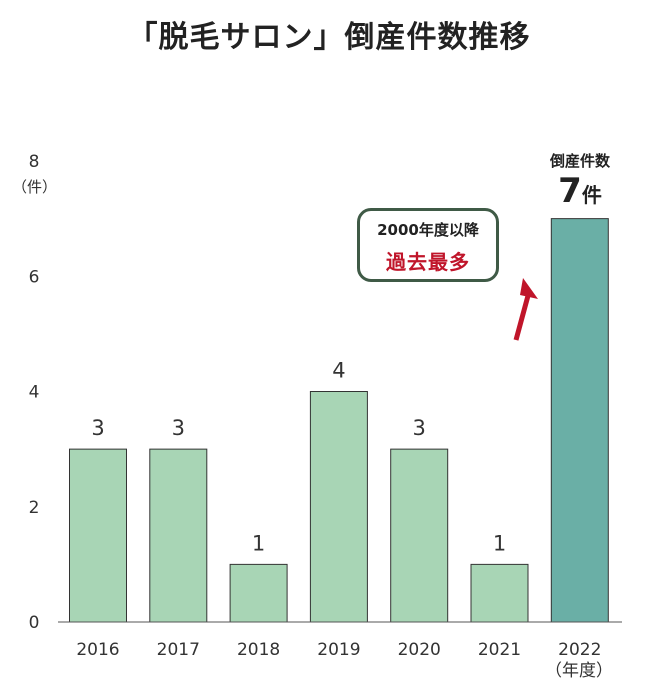 This screenshot has height=698, width=658. I want to click on y-axis: 0 2 4 6 8, so click(34, 392).